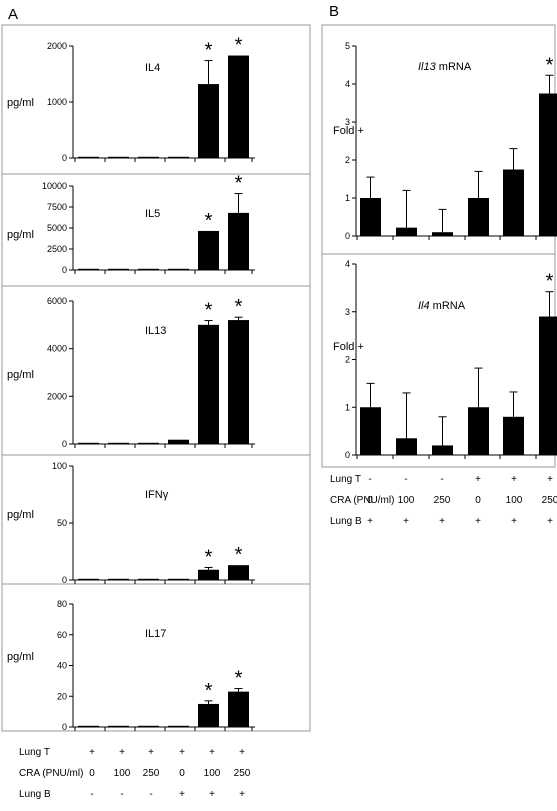  What do you see at coordinates (155, 331) in the screenshot?
I see `chart-title: IL13` at bounding box center [155, 331].